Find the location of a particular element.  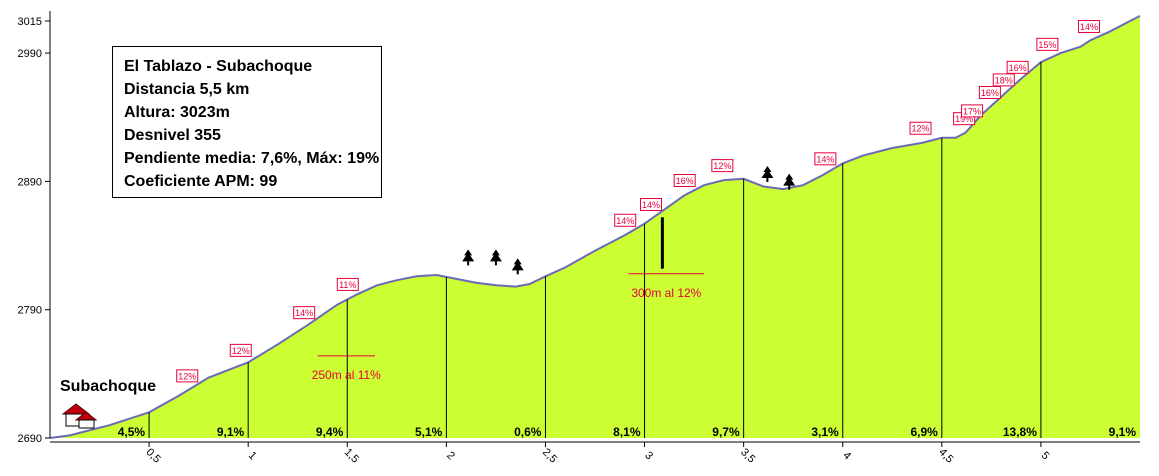

y-tick-label: 3015 is located at coordinates (30, 22).